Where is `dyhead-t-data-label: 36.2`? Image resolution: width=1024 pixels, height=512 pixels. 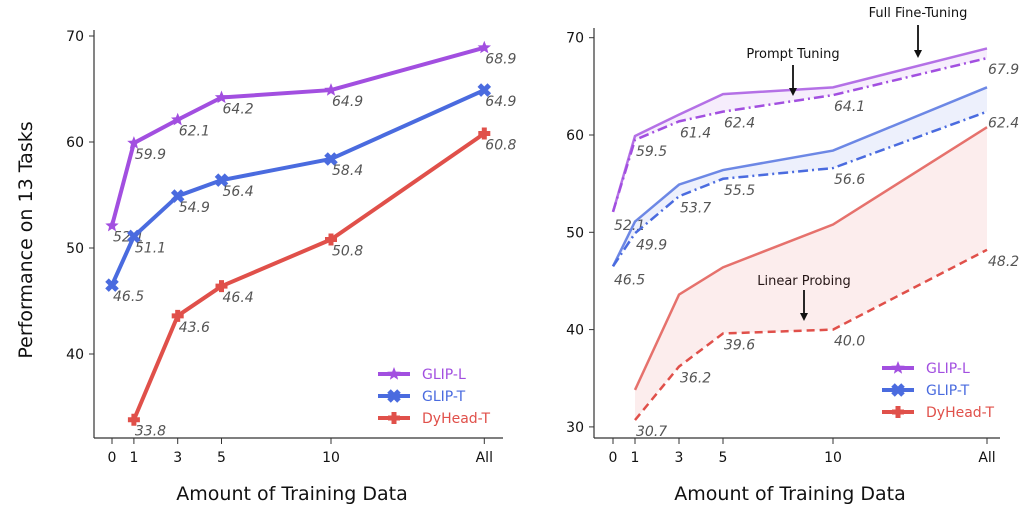
dyhead-t-data-label: 36.2 is located at coordinates (695, 379).